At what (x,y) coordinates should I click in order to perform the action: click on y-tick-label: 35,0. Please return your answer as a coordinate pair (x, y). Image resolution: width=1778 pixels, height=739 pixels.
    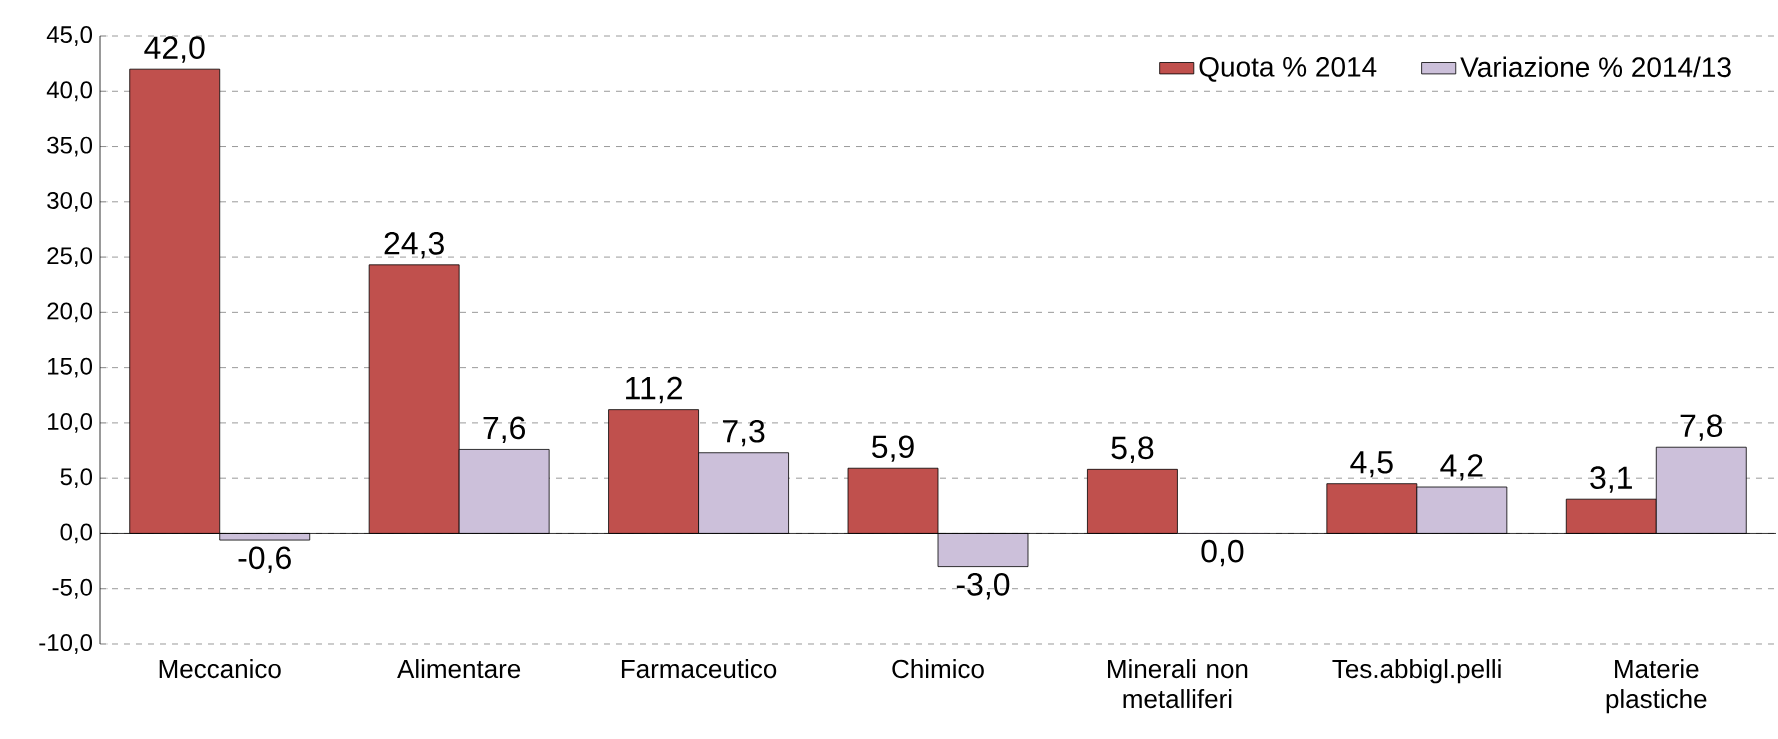
    Looking at the image, I should click on (70, 146).